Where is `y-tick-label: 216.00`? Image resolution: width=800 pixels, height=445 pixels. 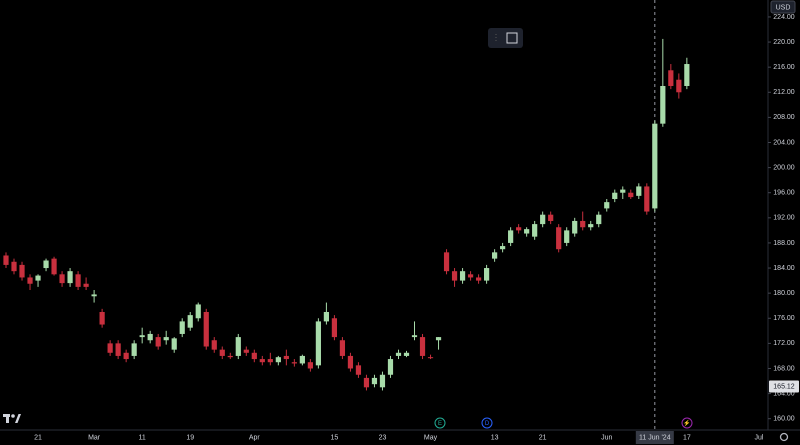
y-tick-label: 216.00 is located at coordinates (784, 67).